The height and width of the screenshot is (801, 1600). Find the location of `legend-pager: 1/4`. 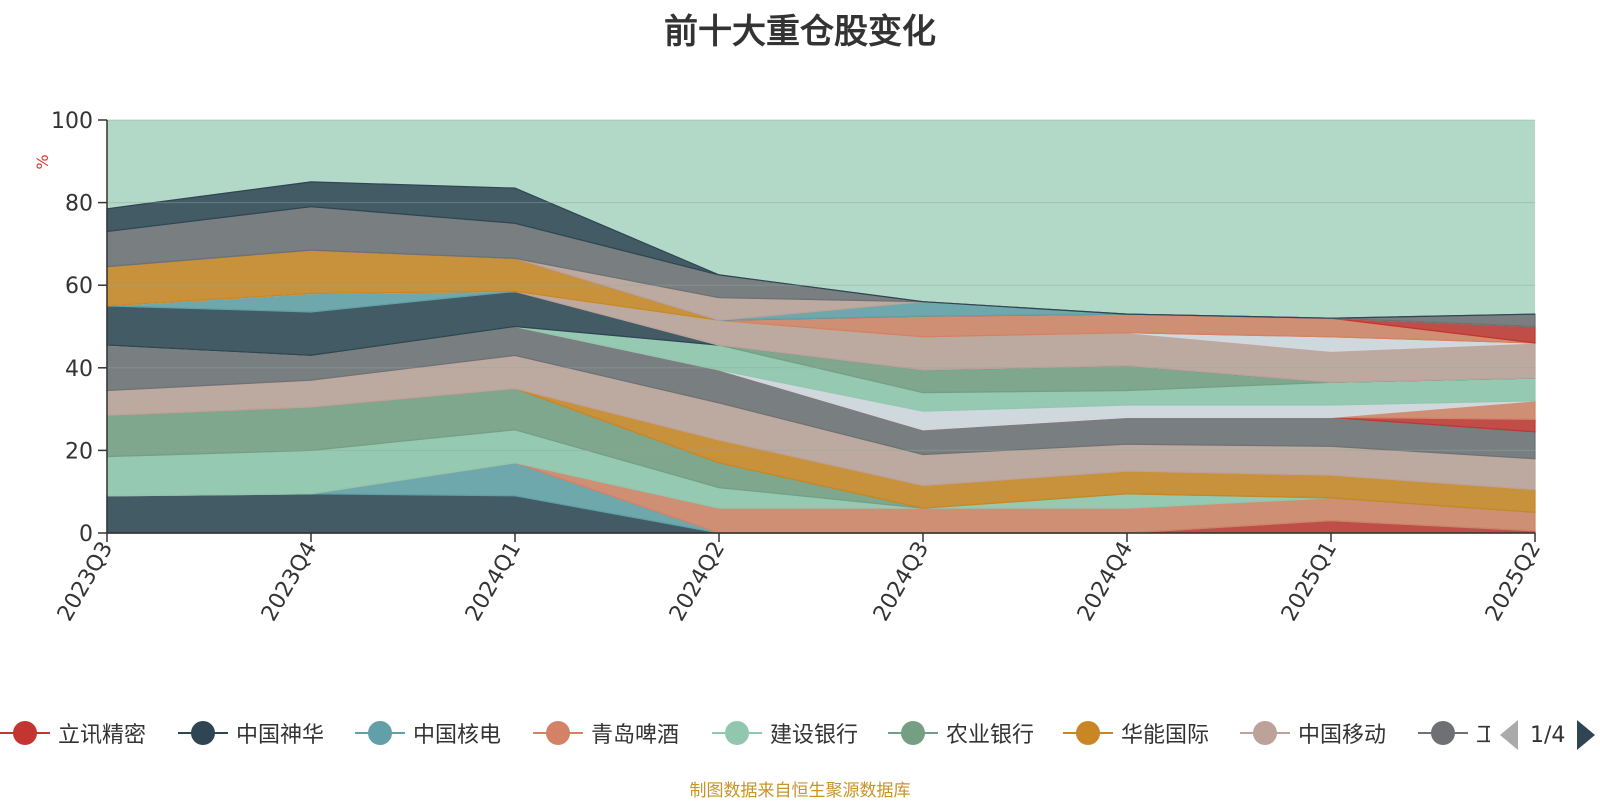

legend-pager: 1/4 is located at coordinates (1548, 735).